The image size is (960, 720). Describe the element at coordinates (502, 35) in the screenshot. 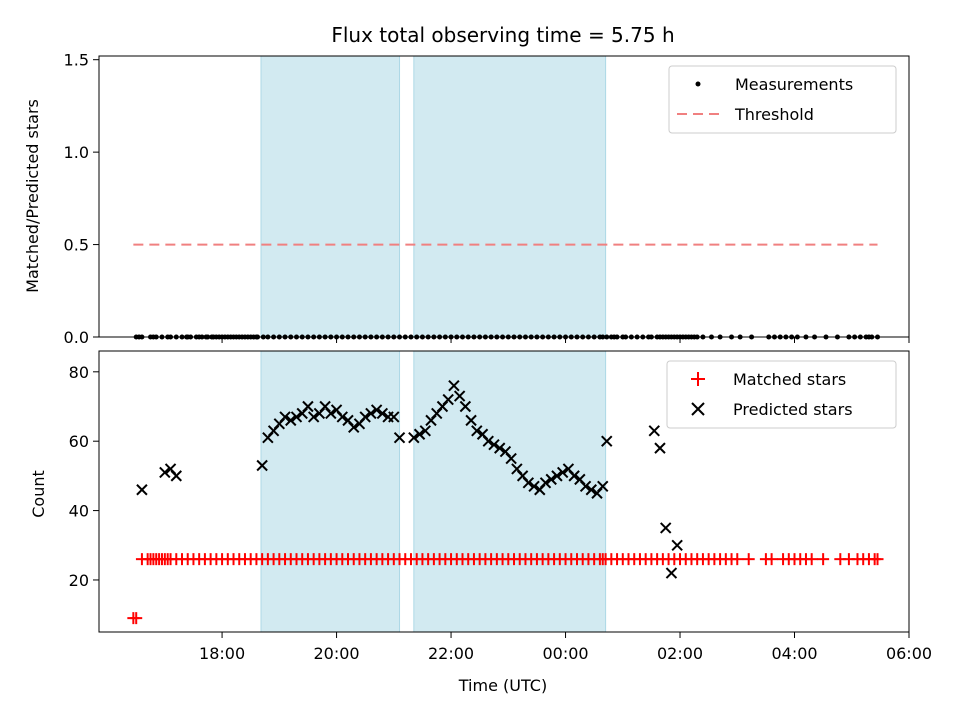

I see `chart-title: Flux total observing time = 5.75 h` at that location.